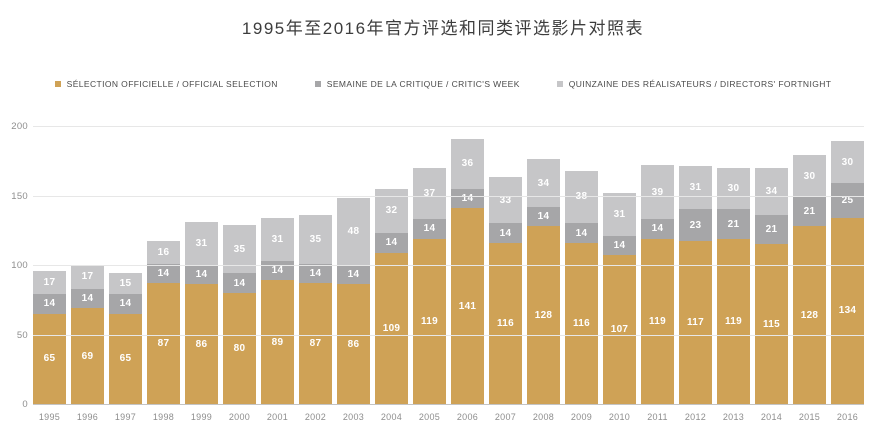 This screenshot has width=886, height=436. Describe the element at coordinates (543, 417) in the screenshot. I see `x-axis-label: 2008` at that location.